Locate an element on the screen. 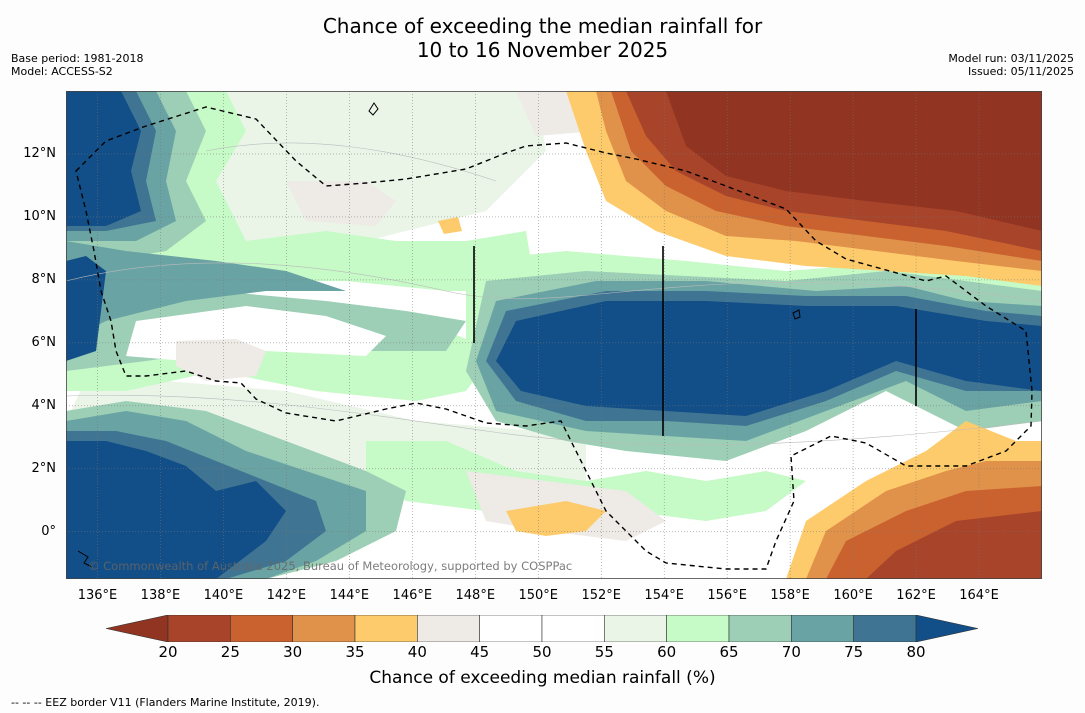 This screenshot has width=1085, height=713. title-line-2: 10 to 16 November 2025 is located at coordinates (542, 50).